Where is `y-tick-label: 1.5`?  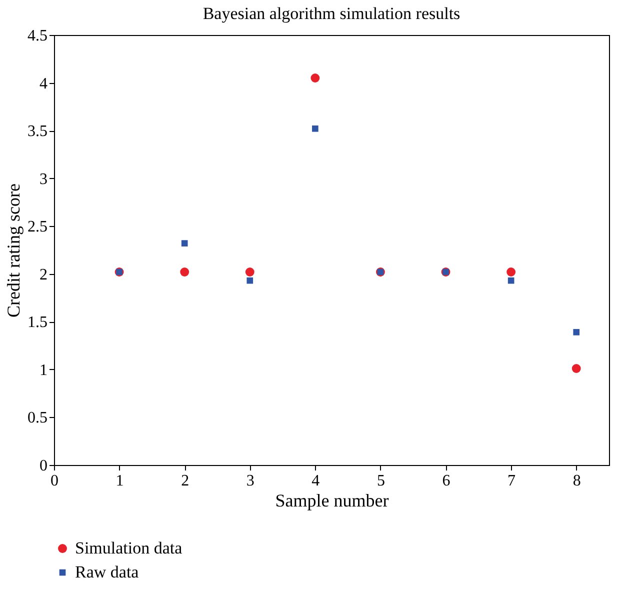 y-tick-label: 1.5 is located at coordinates (38, 323).